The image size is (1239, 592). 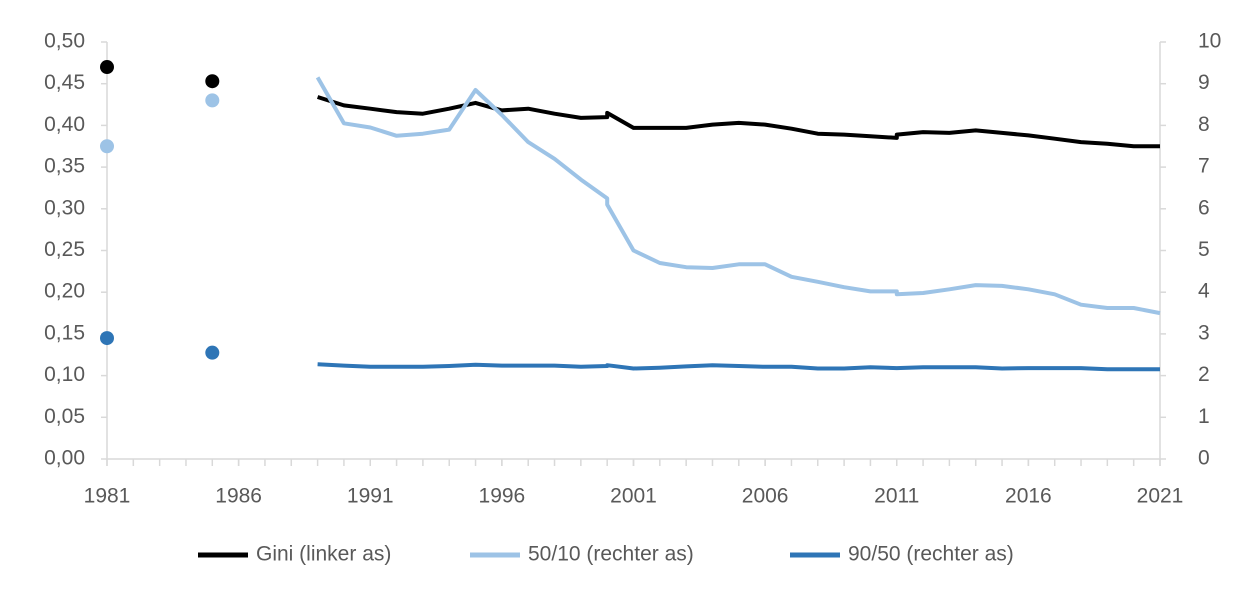 What do you see at coordinates (1204, 374) in the screenshot?
I see `y2-tick-label: 2` at bounding box center [1204, 374].